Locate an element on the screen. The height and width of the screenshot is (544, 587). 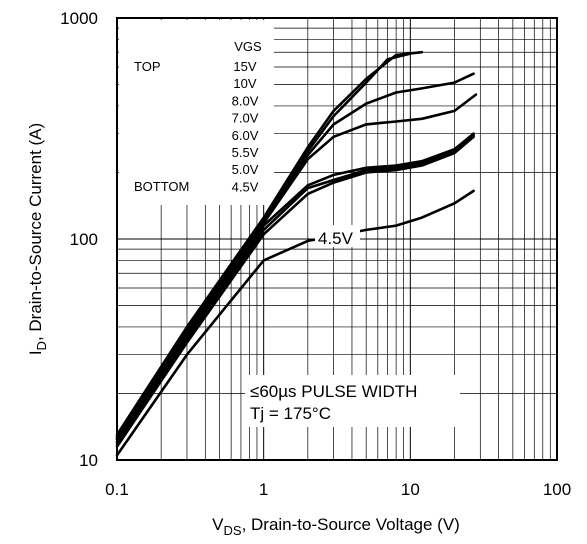
x-tick-label: 100 is located at coordinates (557, 489).